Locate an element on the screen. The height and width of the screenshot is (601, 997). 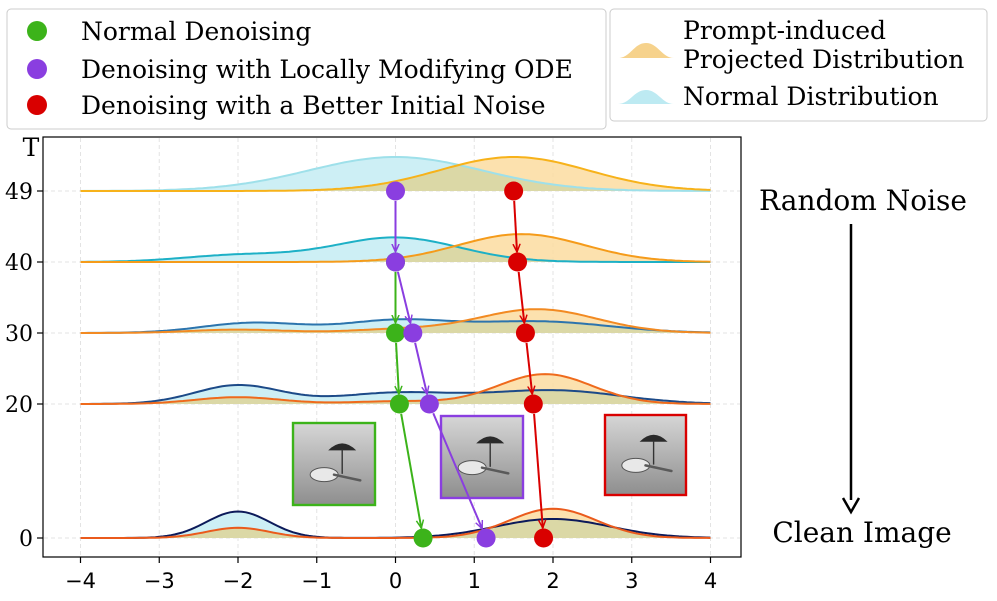
overlap-area-t30 is located at coordinates (395, 326).